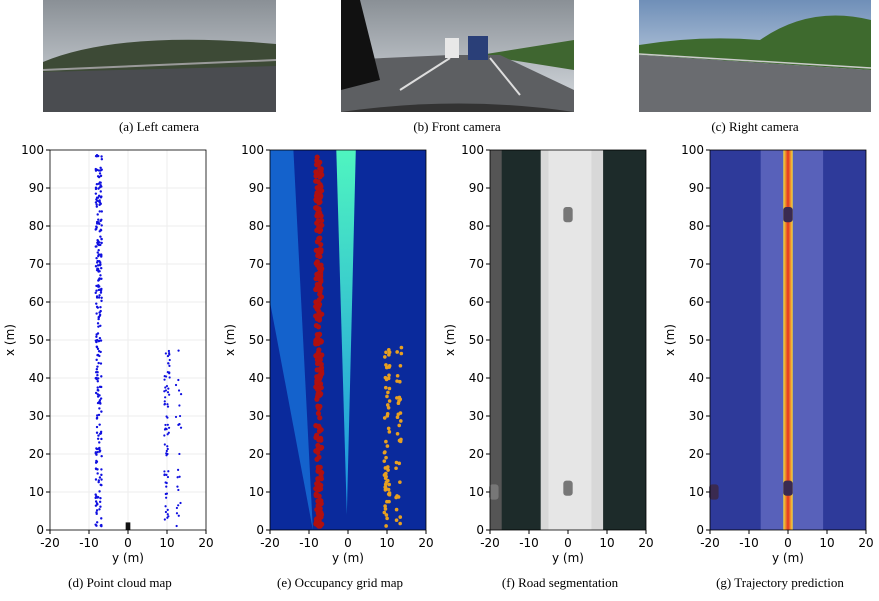 The image size is (879, 601). Describe the element at coordinates (340, 582) in the screenshot. I see `panel-caption: (e) Occupancy grid map` at that location.